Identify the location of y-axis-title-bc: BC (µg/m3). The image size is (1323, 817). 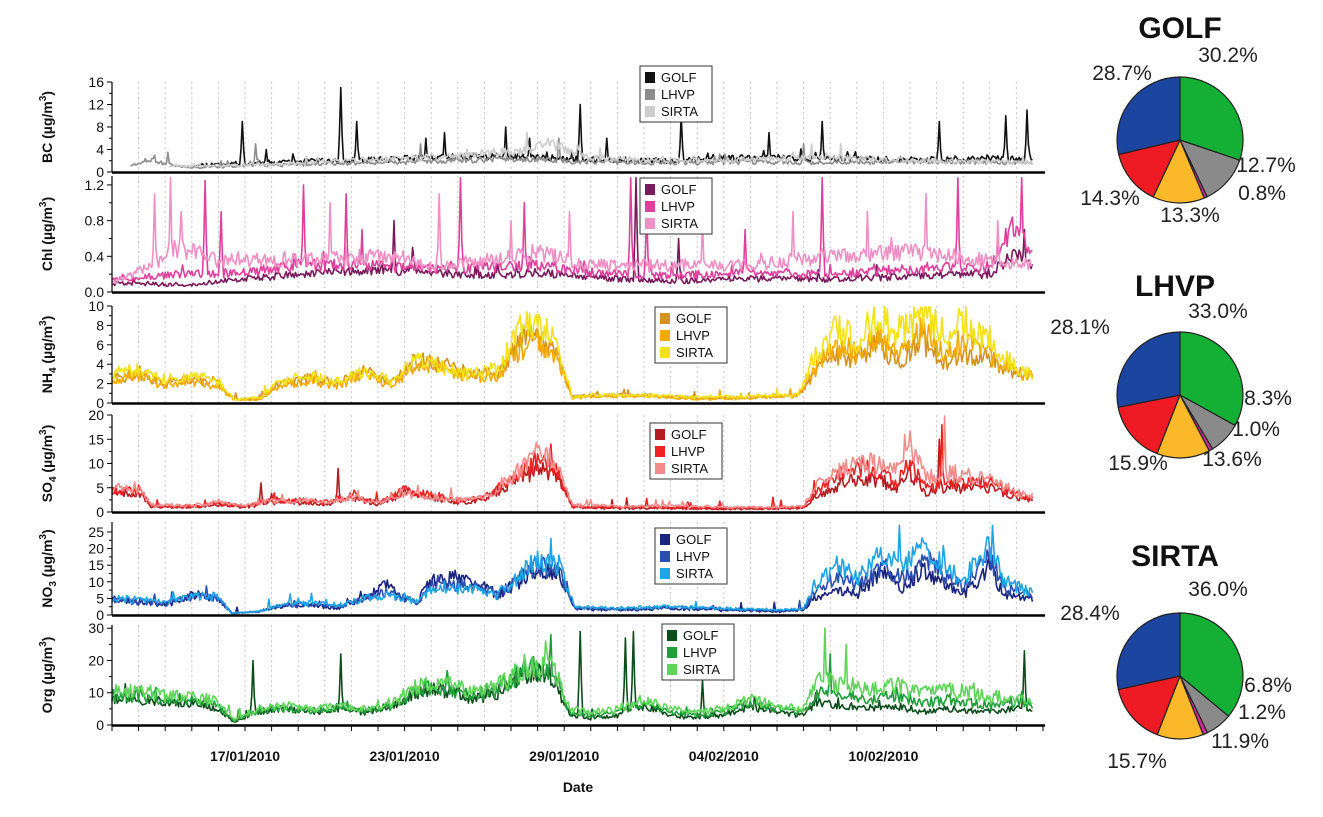
(46, 127).